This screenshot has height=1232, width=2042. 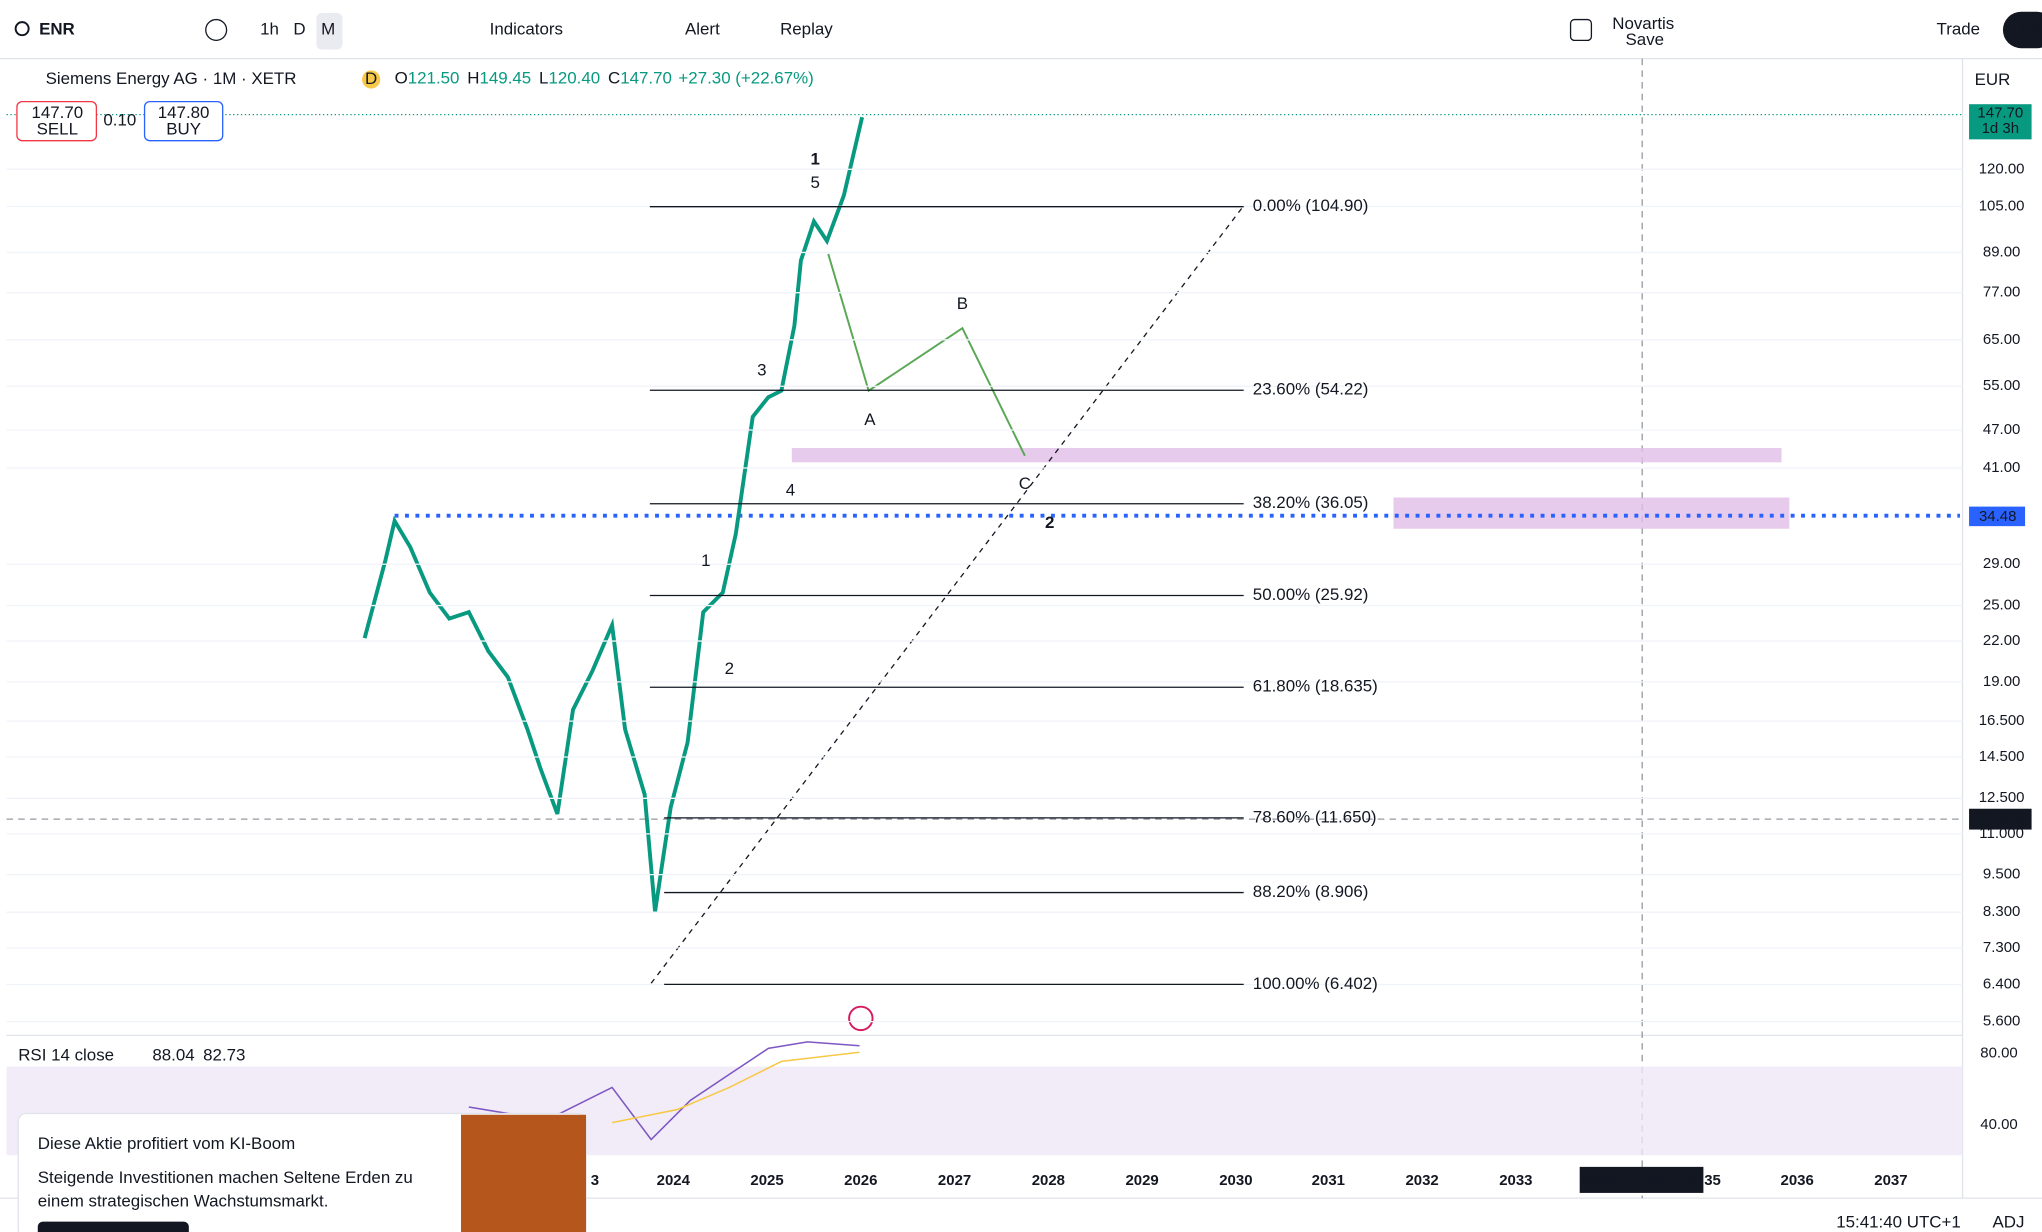 I want to click on publish-button, so click(x=2022, y=30).